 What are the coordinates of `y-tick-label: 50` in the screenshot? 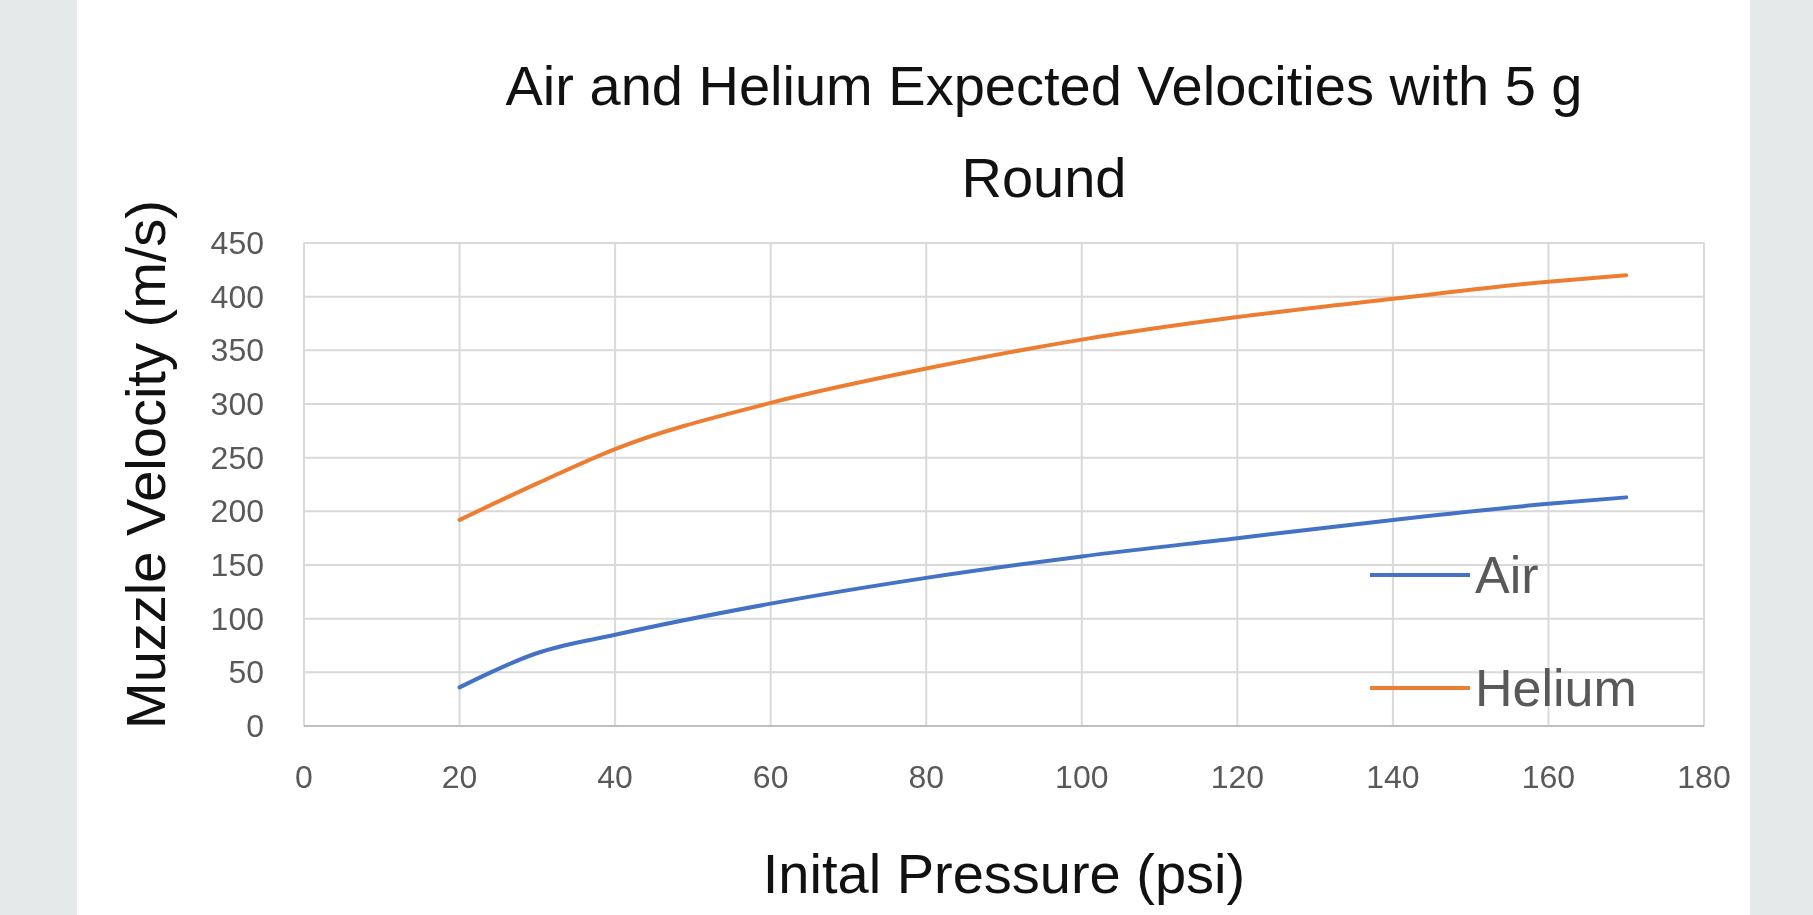 It's located at (246, 672).